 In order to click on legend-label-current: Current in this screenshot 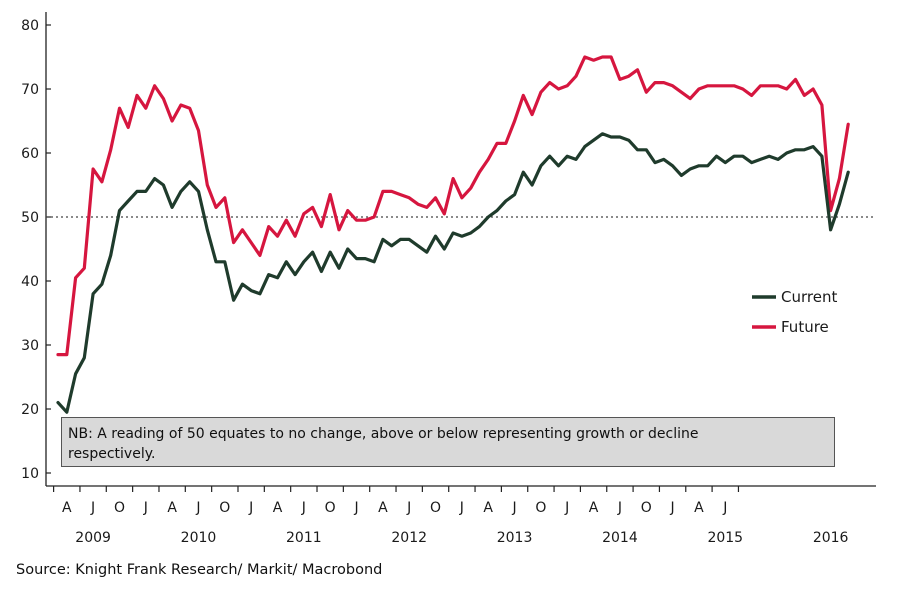, I will do `click(809, 297)`.